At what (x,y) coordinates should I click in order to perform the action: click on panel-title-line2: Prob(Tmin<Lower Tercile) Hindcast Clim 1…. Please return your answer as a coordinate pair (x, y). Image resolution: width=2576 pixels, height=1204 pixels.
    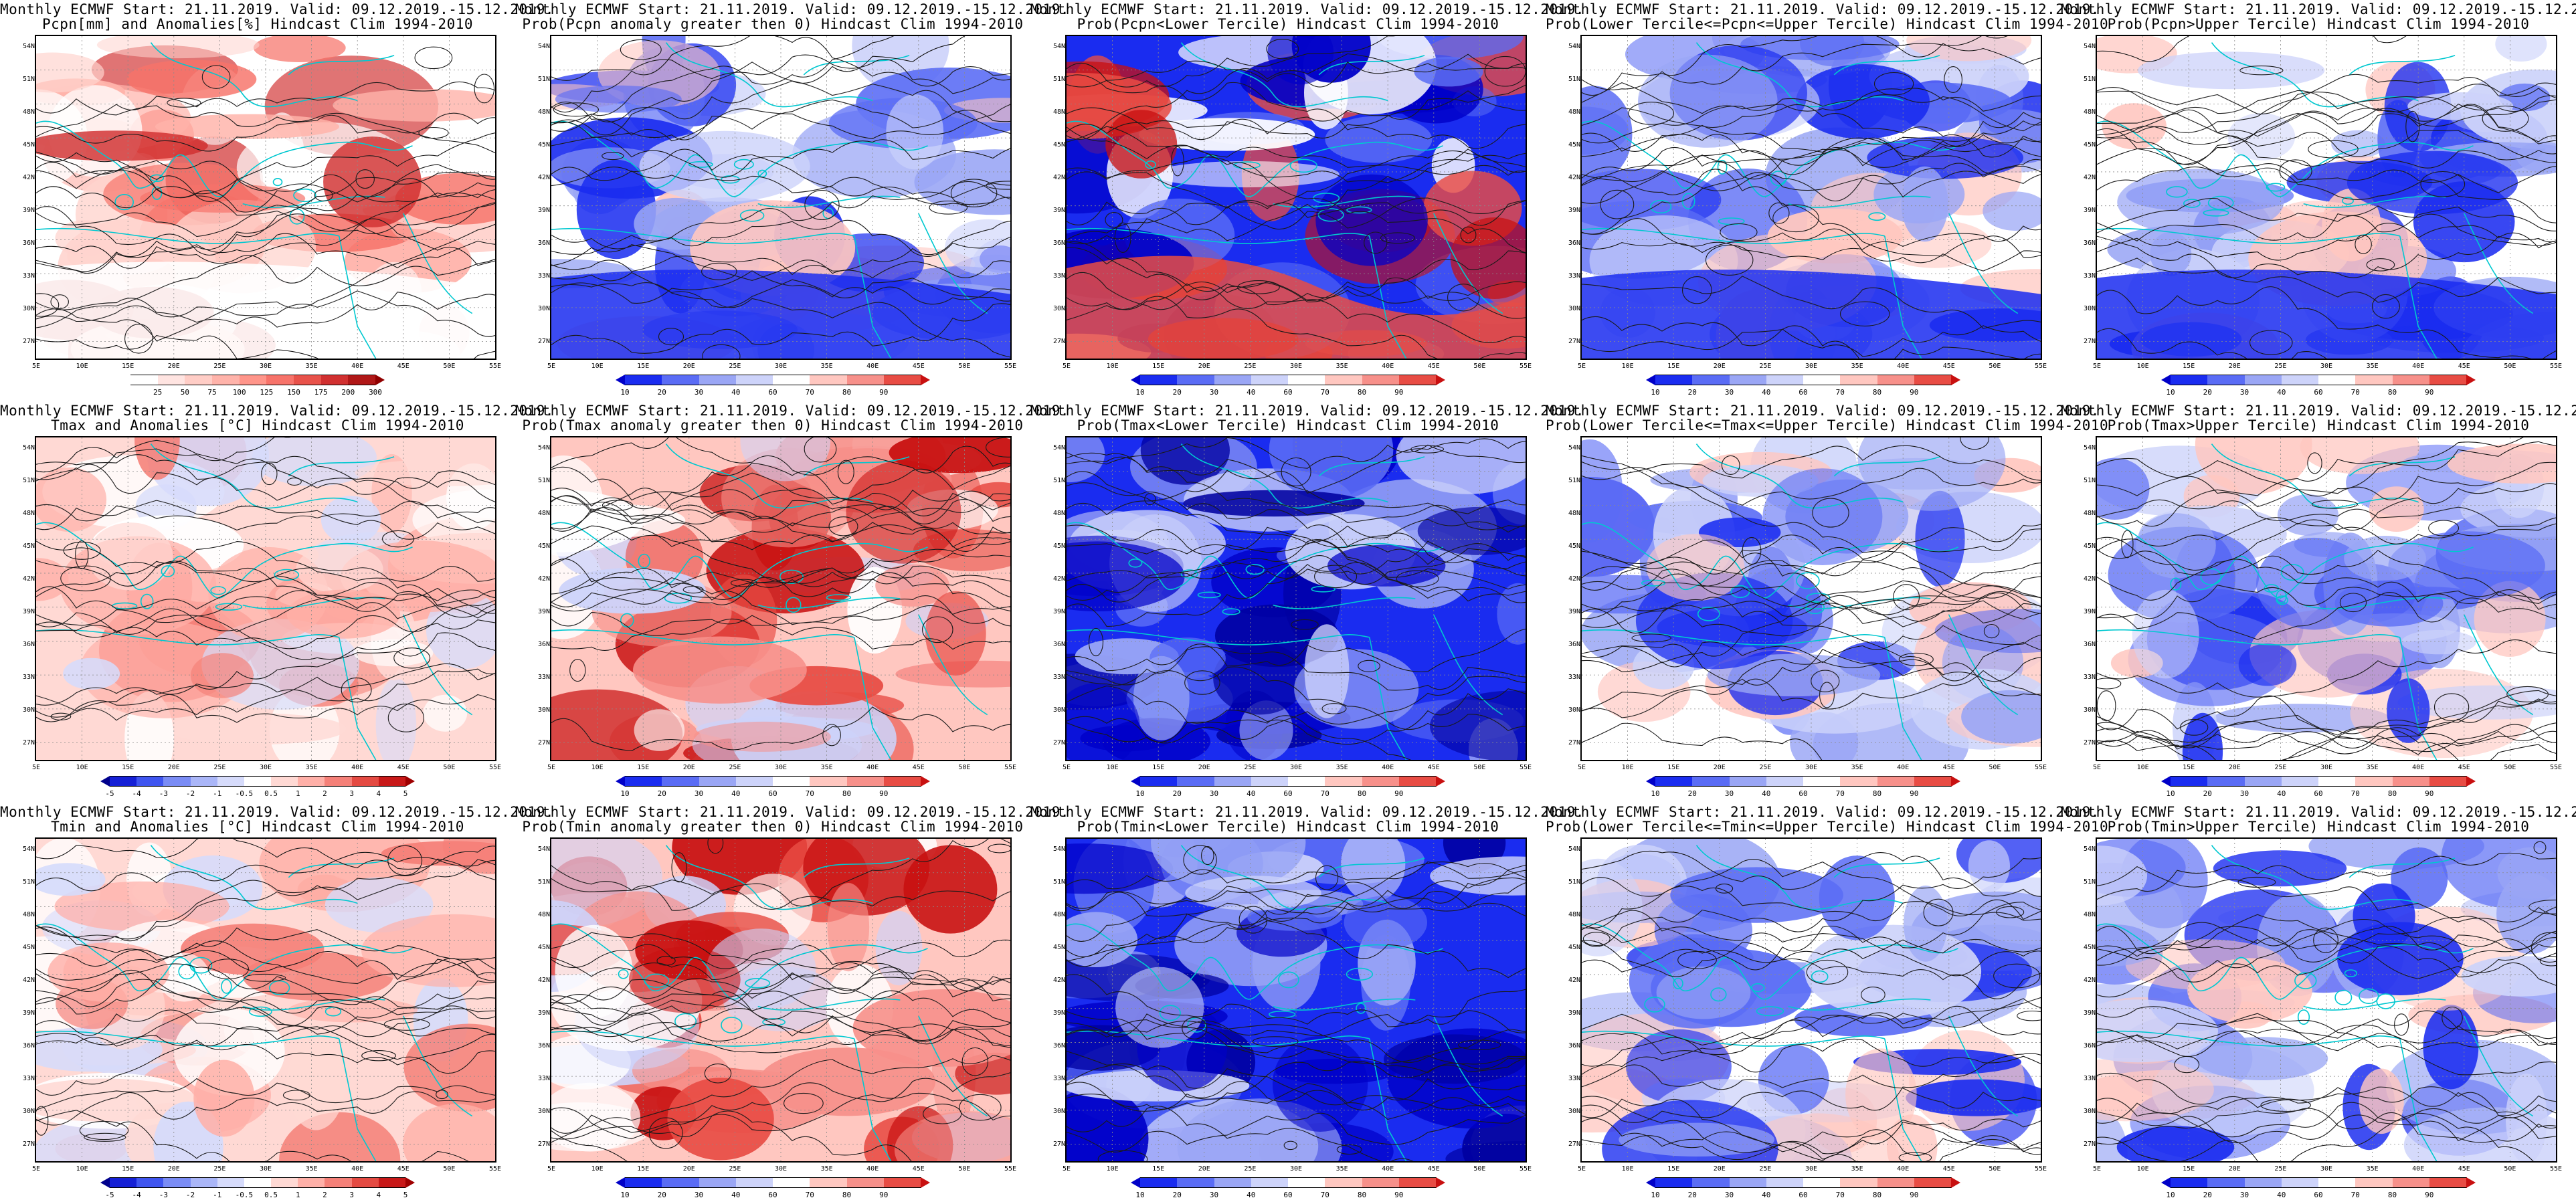
    Looking at the image, I should click on (1288, 827).